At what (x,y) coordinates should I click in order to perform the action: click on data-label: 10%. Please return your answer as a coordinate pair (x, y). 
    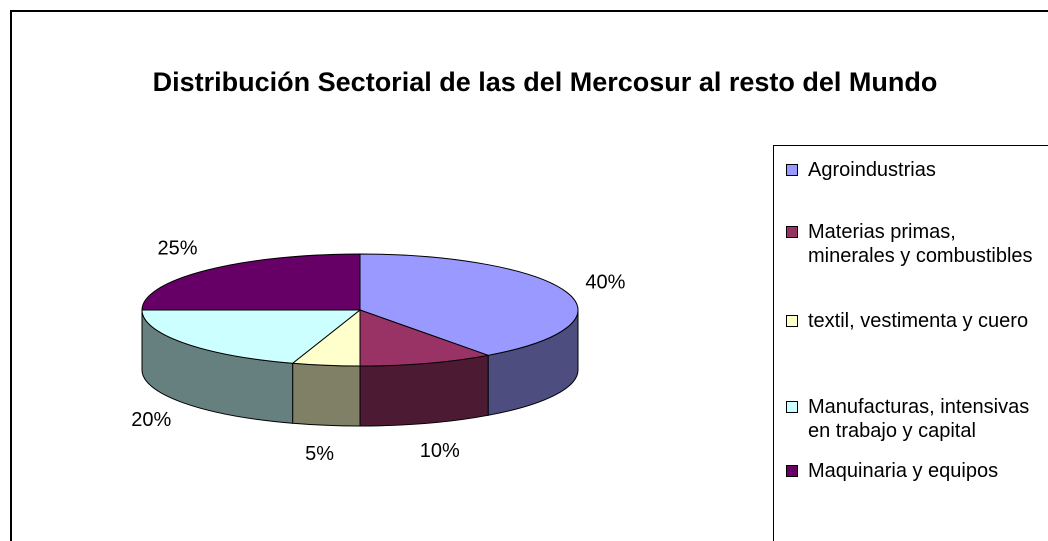
    Looking at the image, I should click on (440, 451).